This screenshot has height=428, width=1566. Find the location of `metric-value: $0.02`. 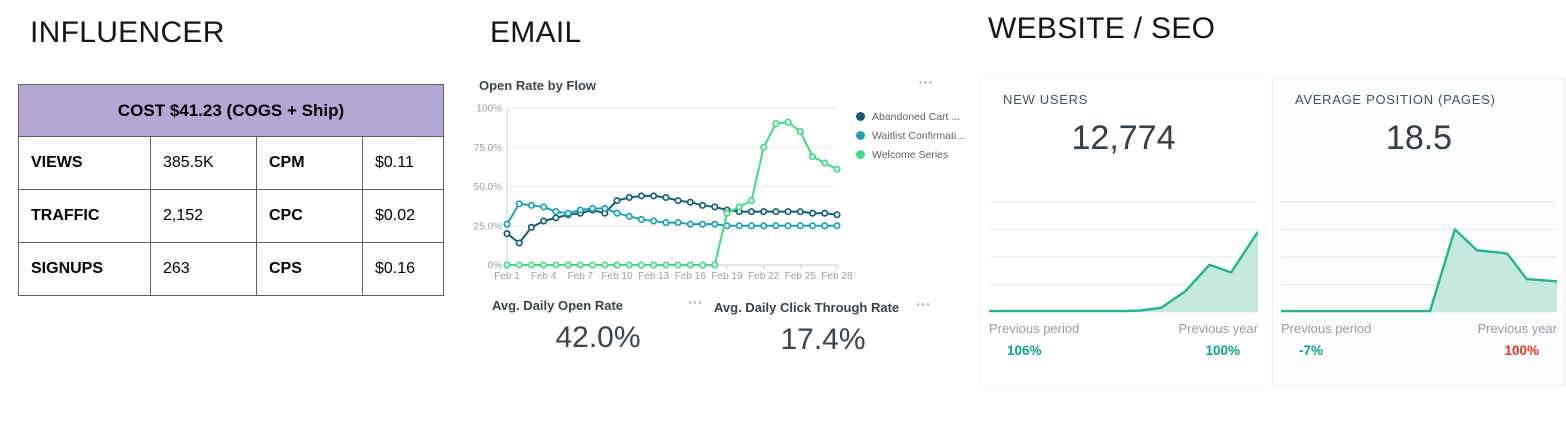

metric-value: $0.02 is located at coordinates (403, 216).